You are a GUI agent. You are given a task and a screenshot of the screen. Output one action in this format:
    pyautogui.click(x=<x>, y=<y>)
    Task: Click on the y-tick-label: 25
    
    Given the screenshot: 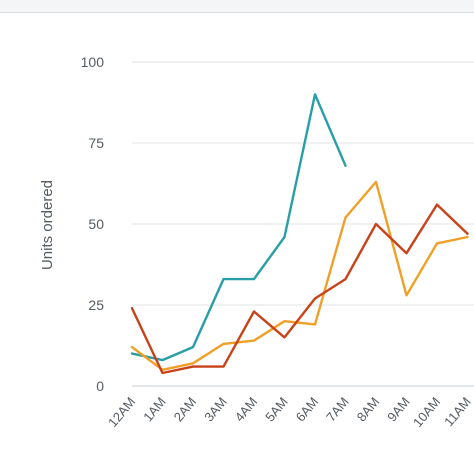 What is the action you would take?
    pyautogui.click(x=96, y=305)
    